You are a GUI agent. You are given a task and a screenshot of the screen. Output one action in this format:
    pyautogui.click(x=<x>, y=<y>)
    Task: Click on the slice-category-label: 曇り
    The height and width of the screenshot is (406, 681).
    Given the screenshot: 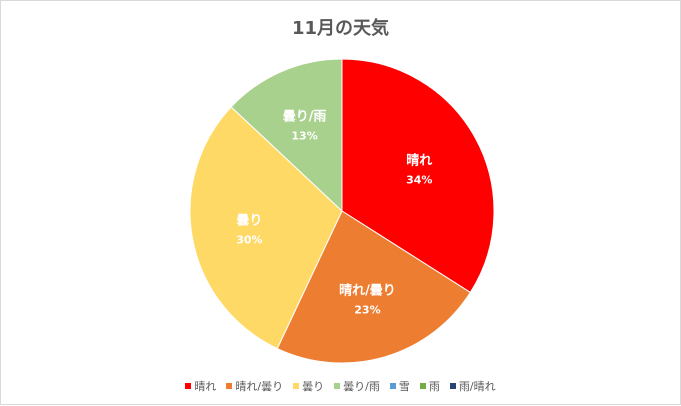 What is the action you would take?
    pyautogui.click(x=249, y=221)
    